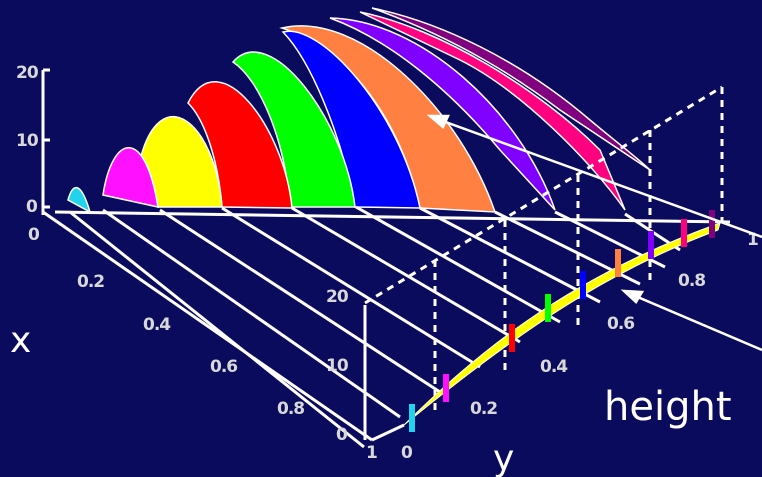  Describe the element at coordinates (27, 73) in the screenshot. I see `left-z-tick-20: 20` at that location.